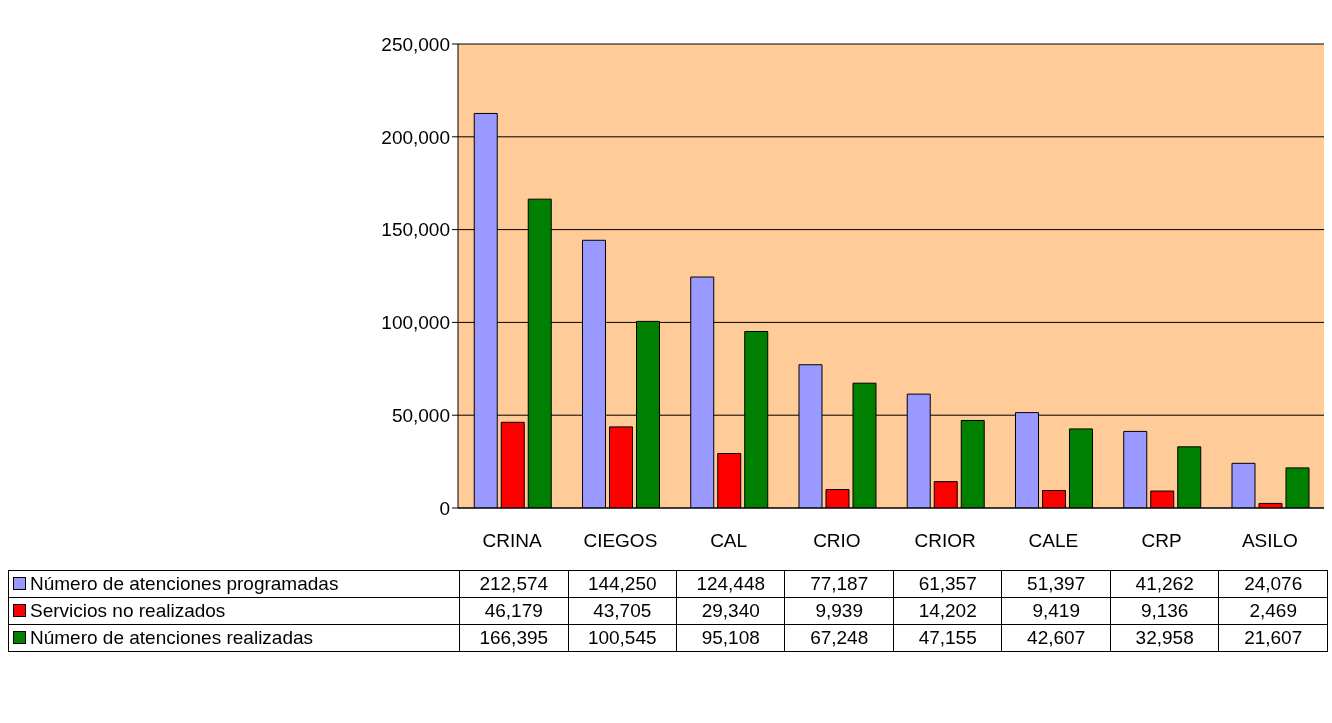 The width and height of the screenshot is (1332, 723). What do you see at coordinates (622, 611) in the screenshot?
I see `data-label: 43,705` at bounding box center [622, 611].